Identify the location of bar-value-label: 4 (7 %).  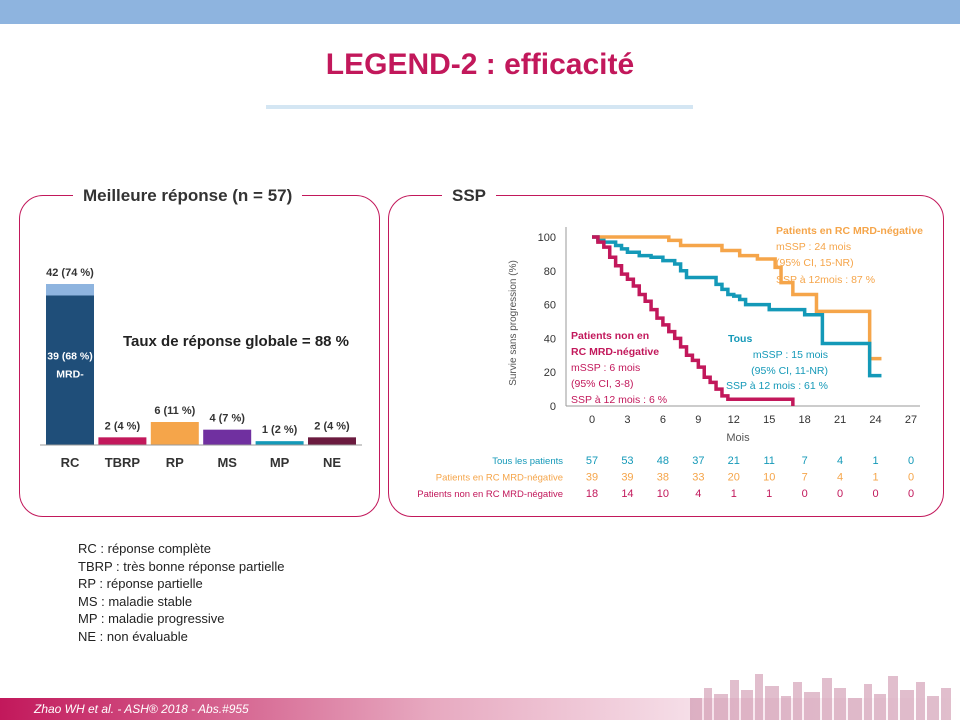
(227, 419).